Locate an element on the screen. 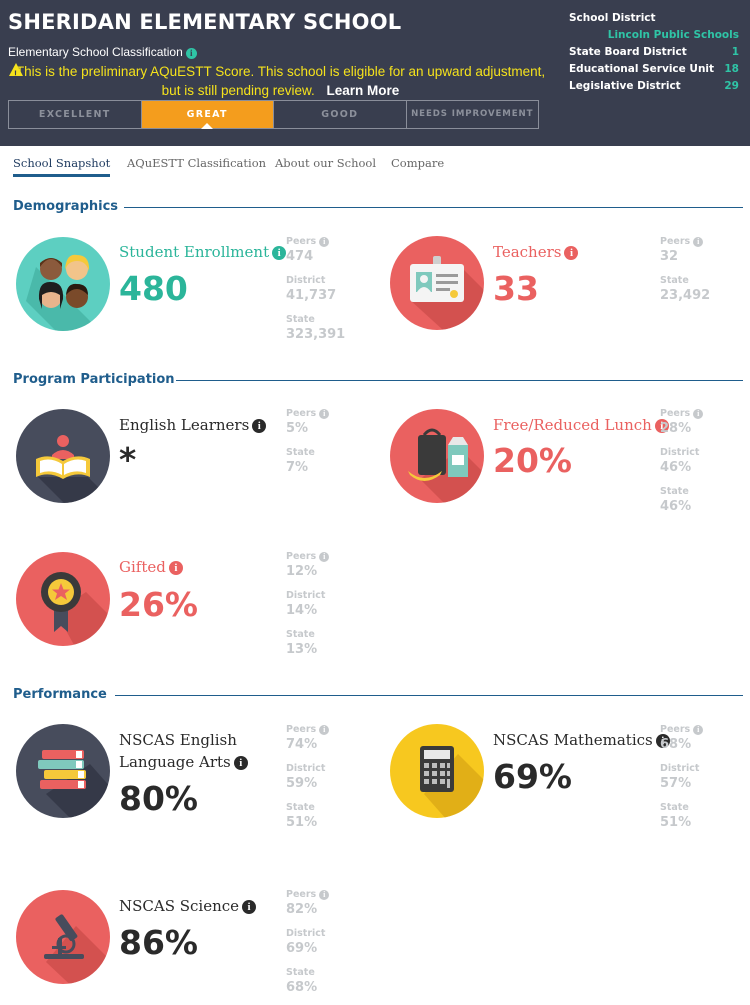 This screenshot has height=1005, width=750. school-district-value: Lincoln Public Schools is located at coordinates (673, 35).